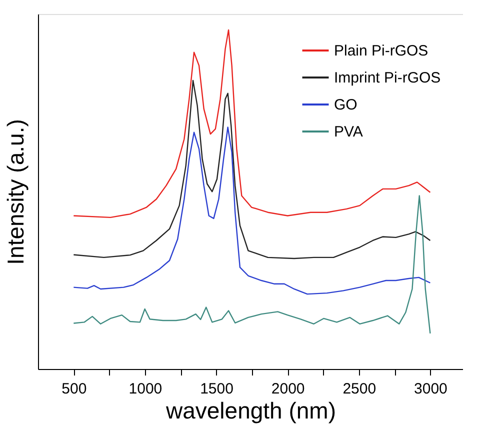 This screenshot has height=437, width=498. Describe the element at coordinates (348, 132) in the screenshot. I see `legend-label: PVA` at that location.